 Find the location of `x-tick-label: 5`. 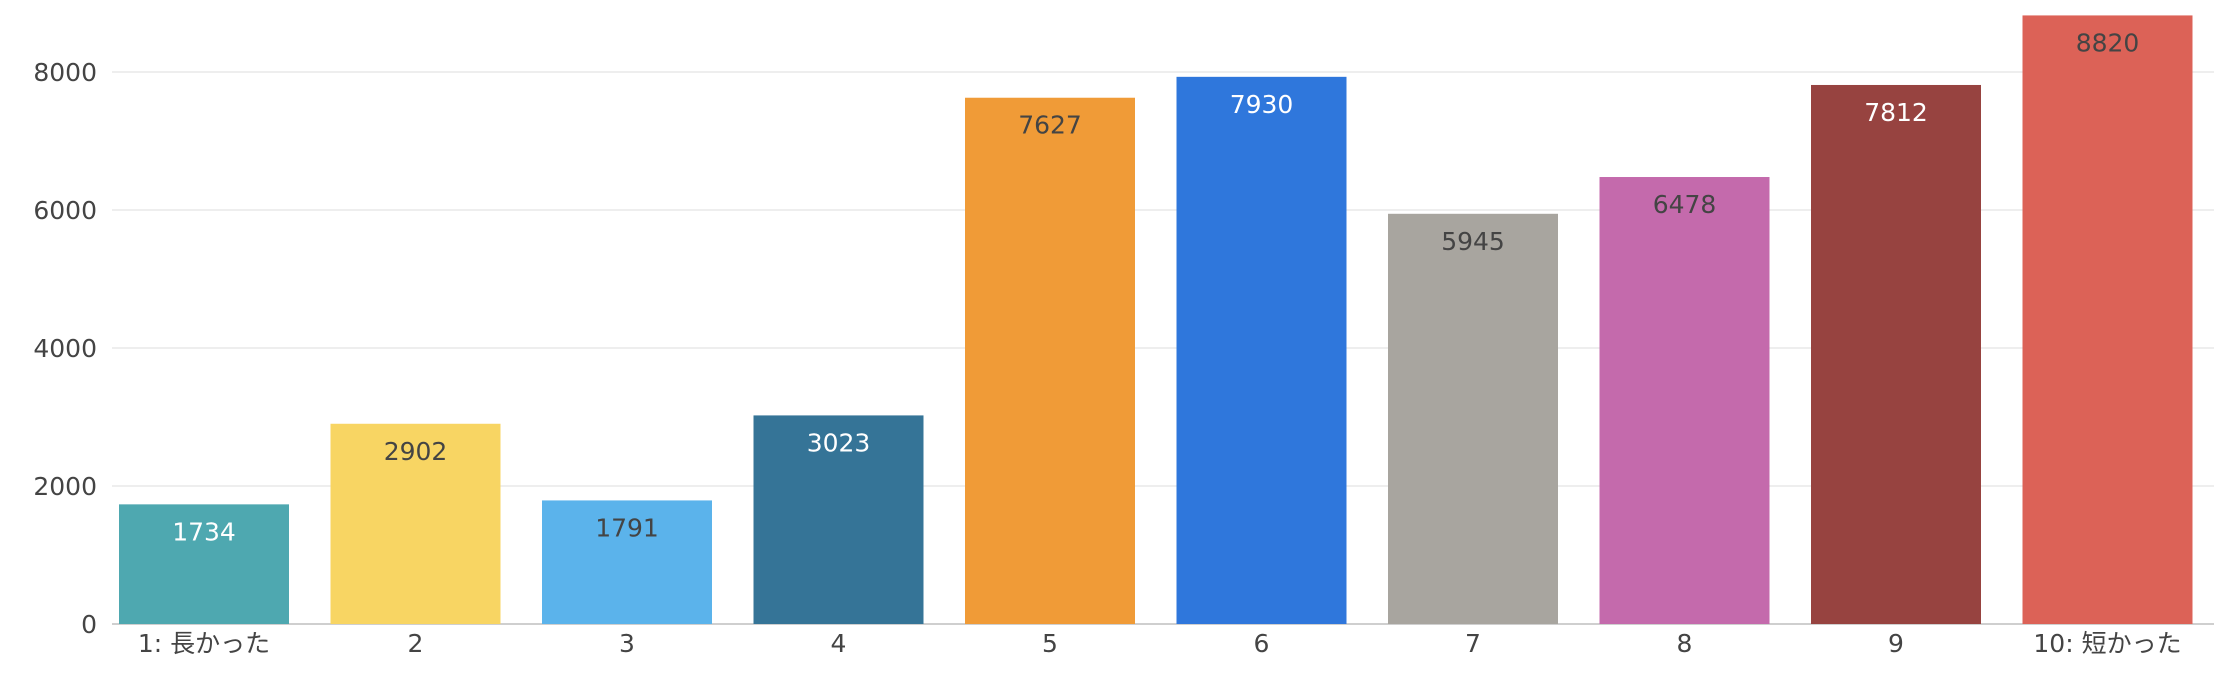

x-tick-label: 5 is located at coordinates (1050, 643).